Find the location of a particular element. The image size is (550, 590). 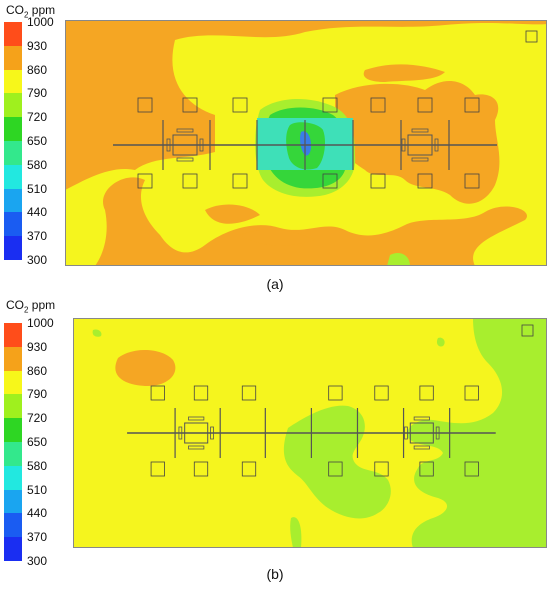

field-orange-patch is located at coordinates (145, 367).